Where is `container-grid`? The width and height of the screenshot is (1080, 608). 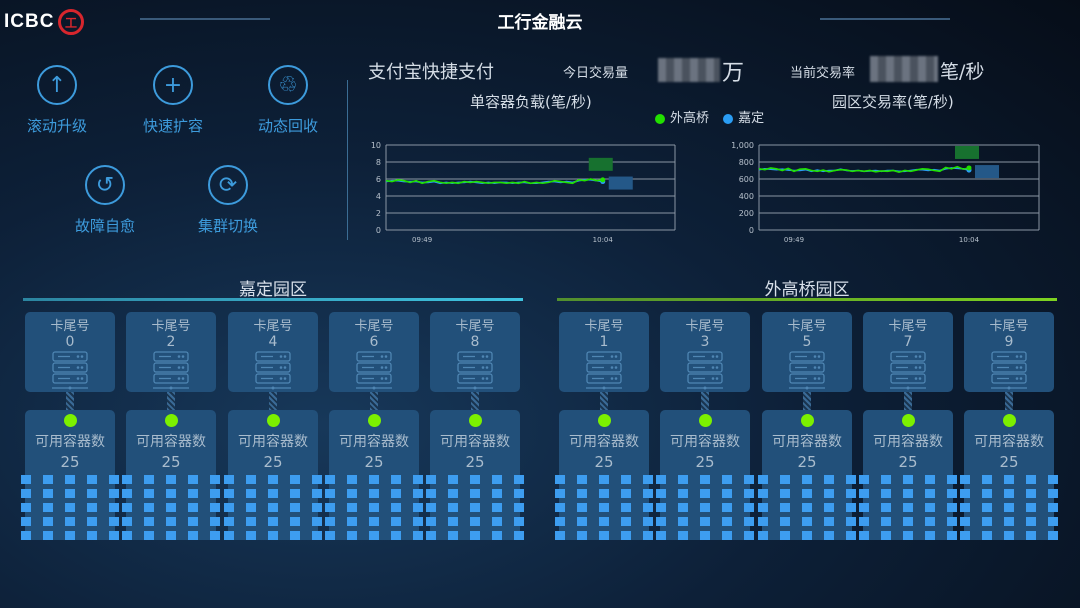 container-grid is located at coordinates (908, 507).